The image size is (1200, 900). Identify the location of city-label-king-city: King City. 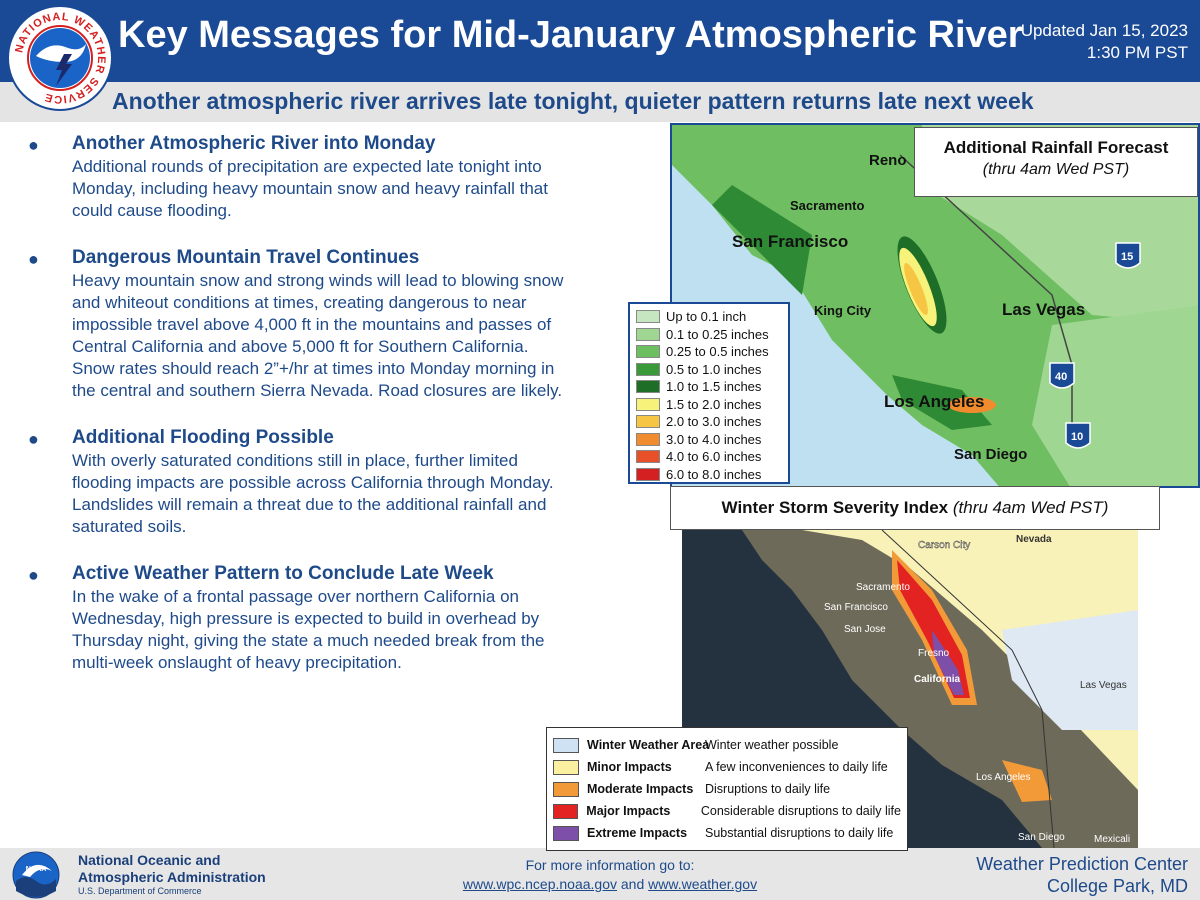
(843, 310).